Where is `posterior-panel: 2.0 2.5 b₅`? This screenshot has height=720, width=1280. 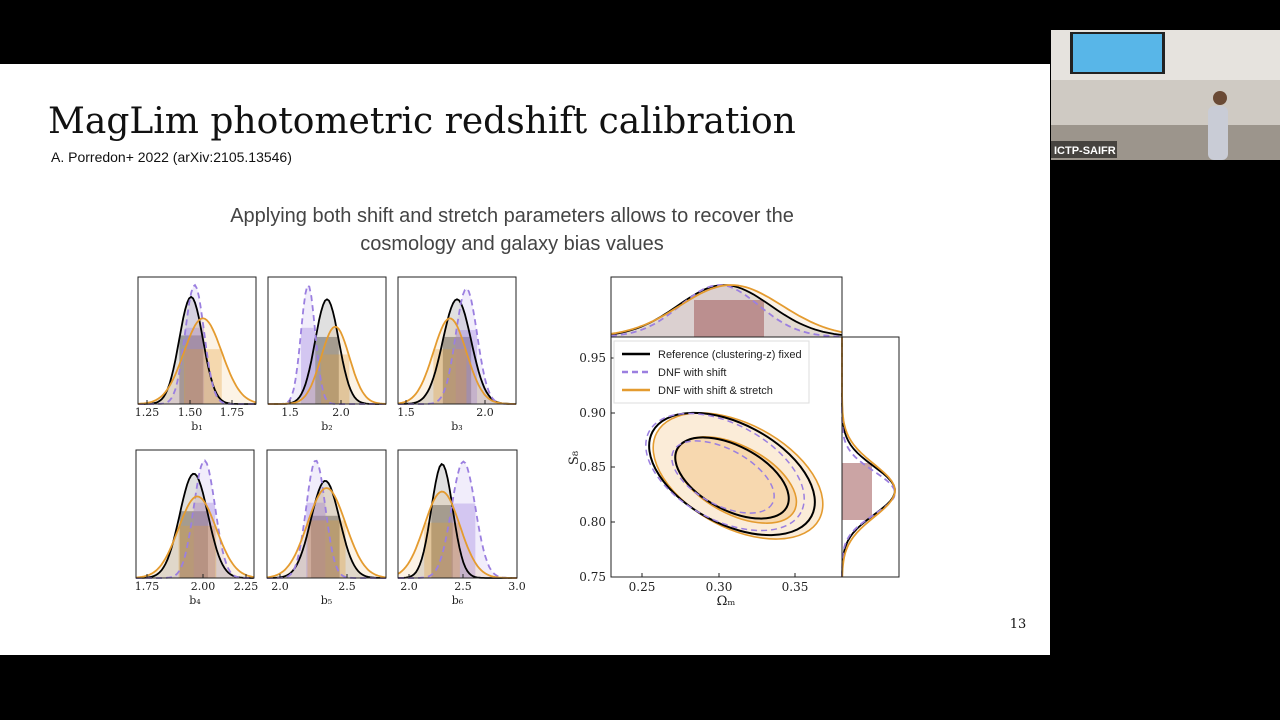
posterior-panel: 2.0 2.5 b₅ is located at coordinates (326, 528).